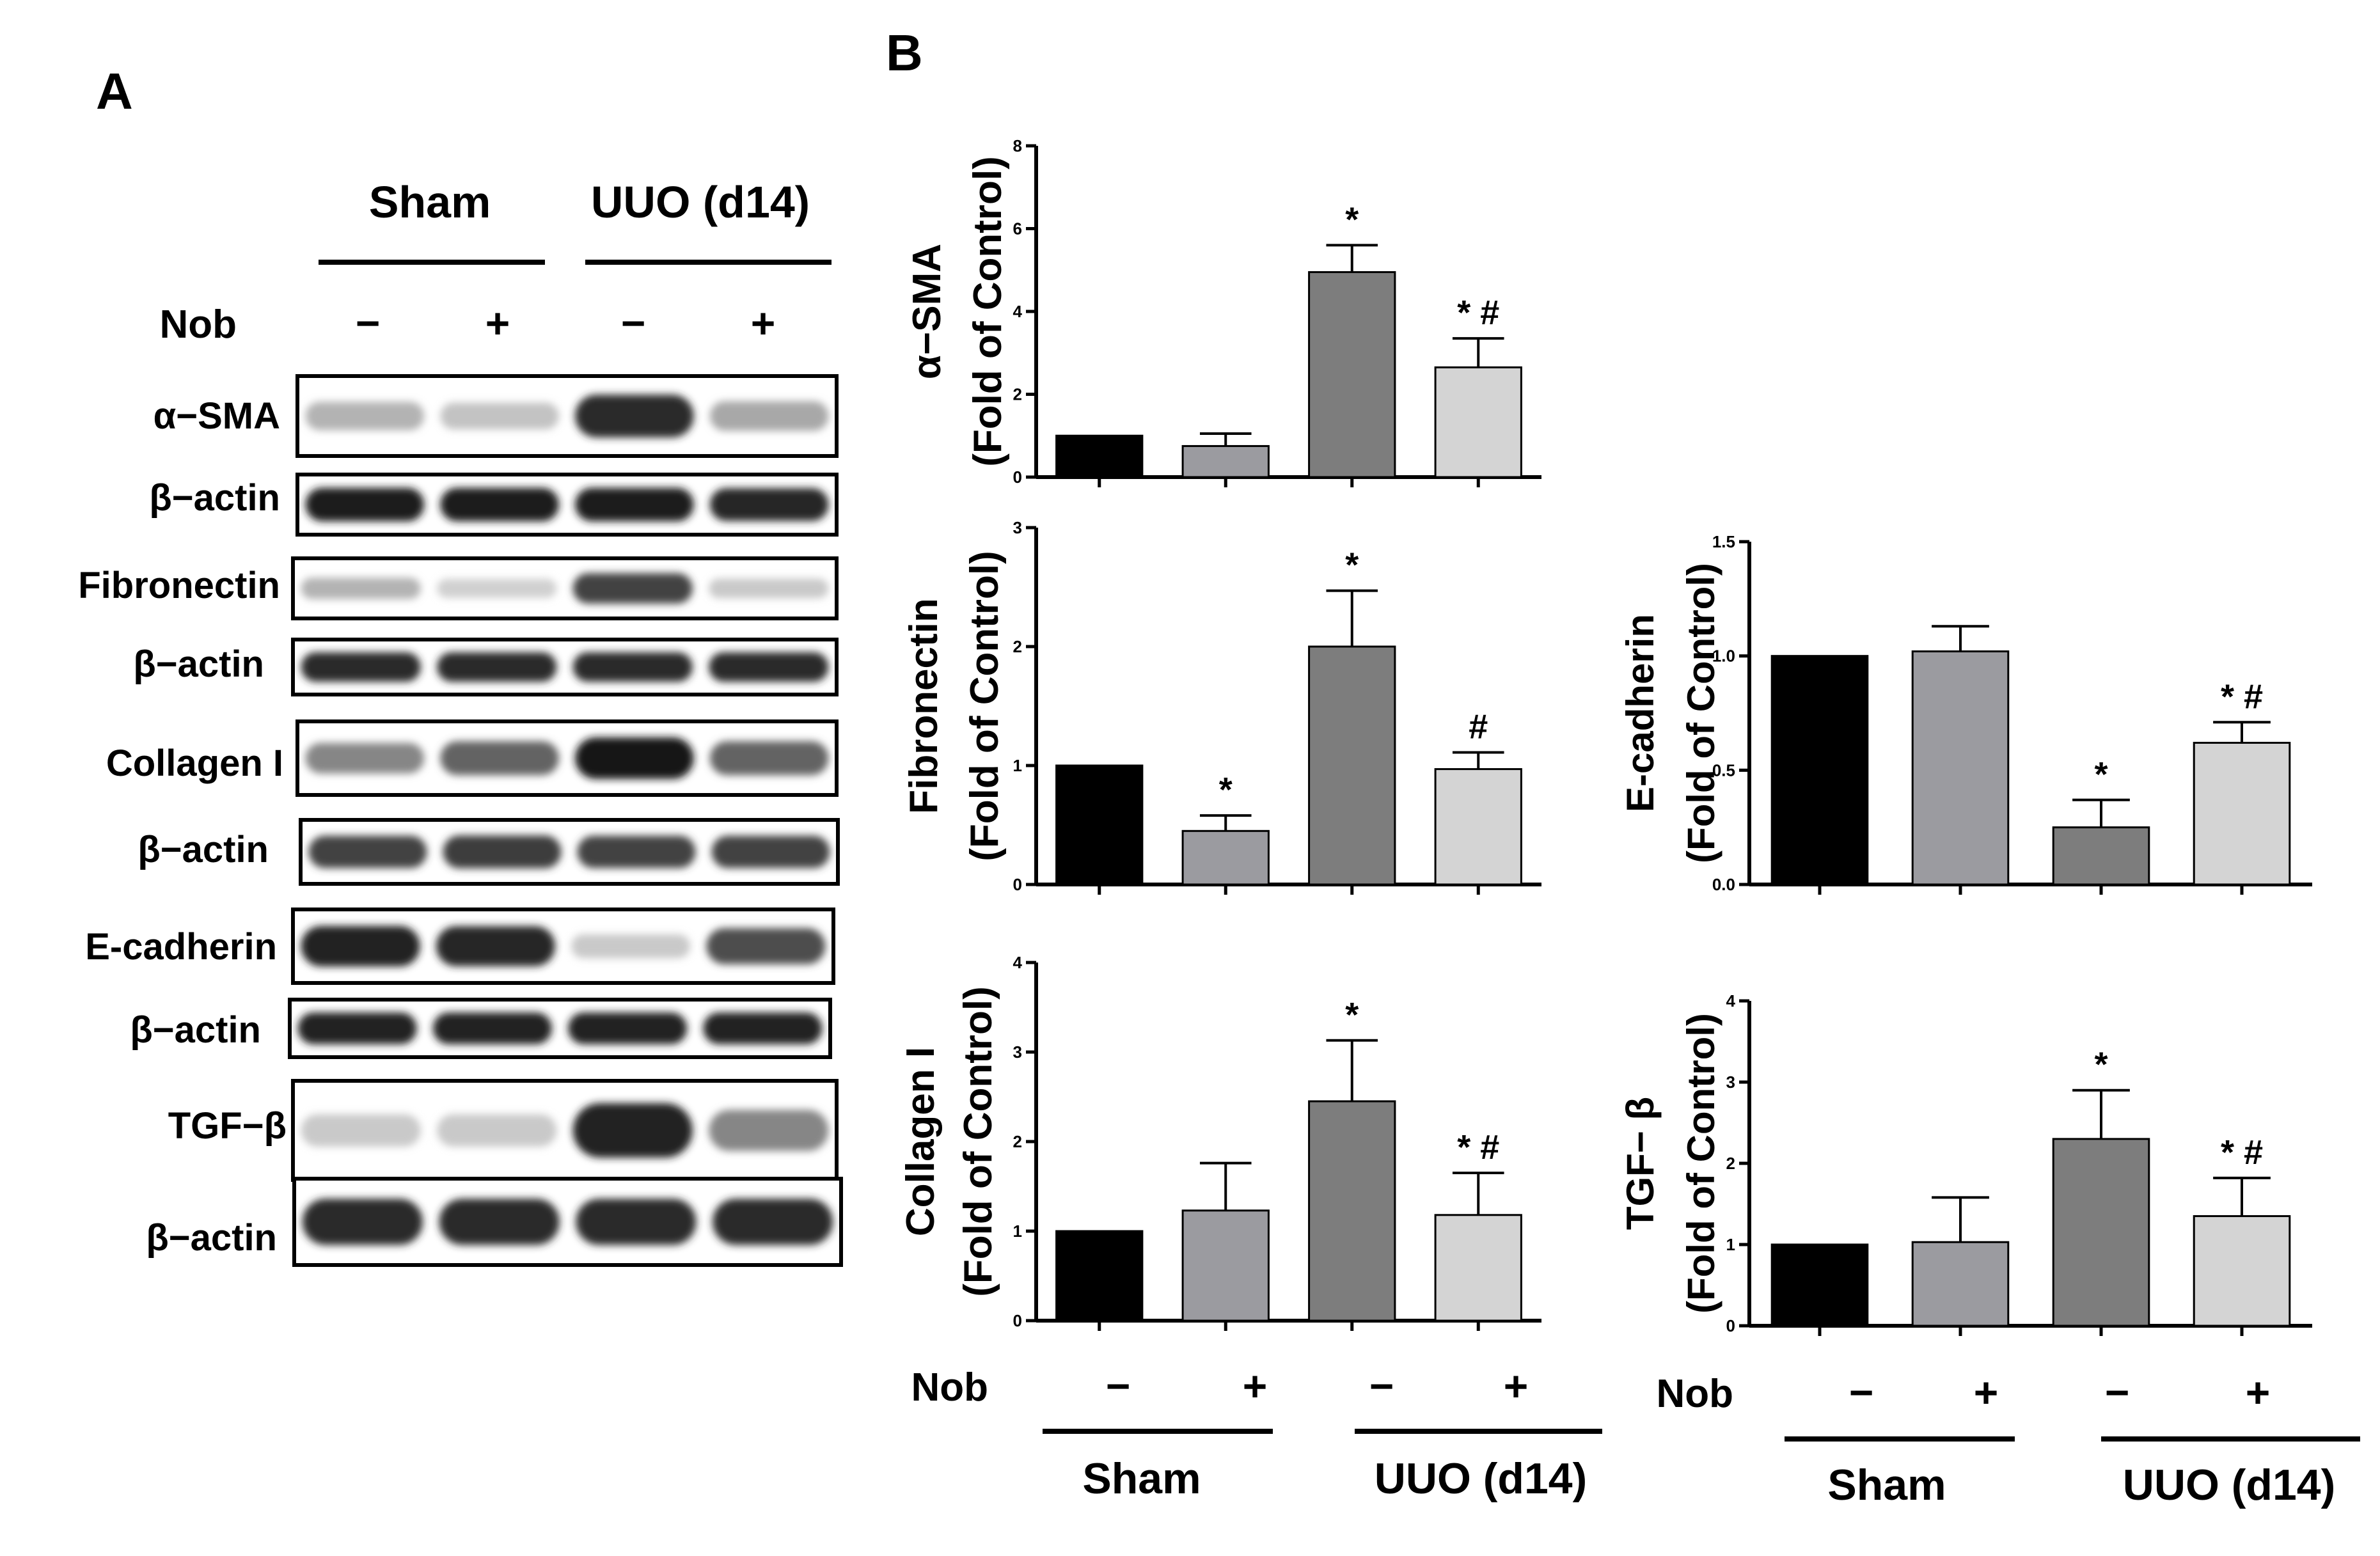 The image size is (2380, 1556). What do you see at coordinates (1723, 541) in the screenshot?
I see `y-tick-label: 1.5` at bounding box center [1723, 541].